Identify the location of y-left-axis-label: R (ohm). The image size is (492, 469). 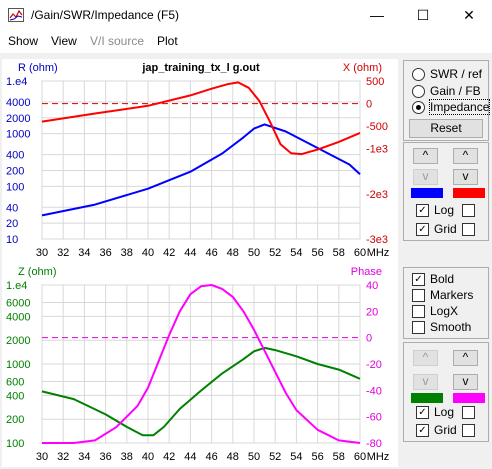
(38, 68).